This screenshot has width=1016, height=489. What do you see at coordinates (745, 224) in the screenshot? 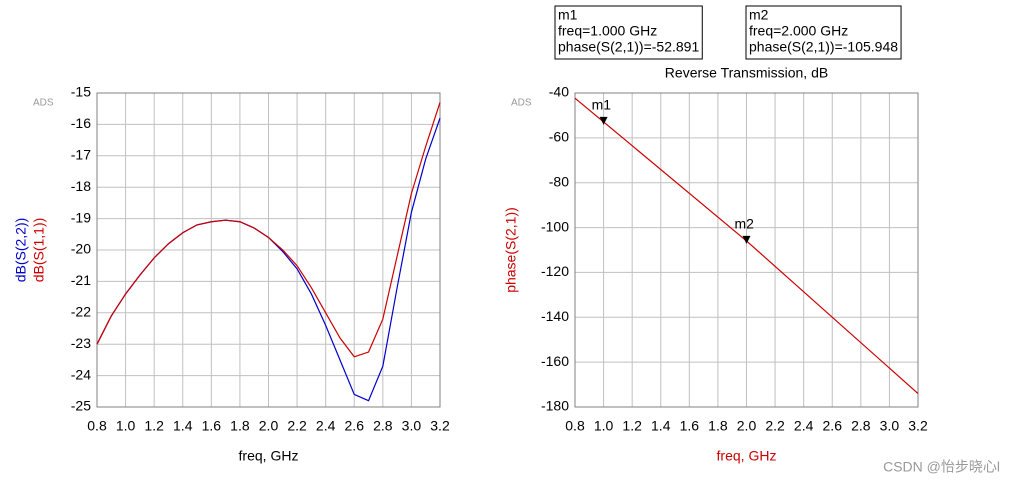
I see `marker-label: m2` at bounding box center [745, 224].